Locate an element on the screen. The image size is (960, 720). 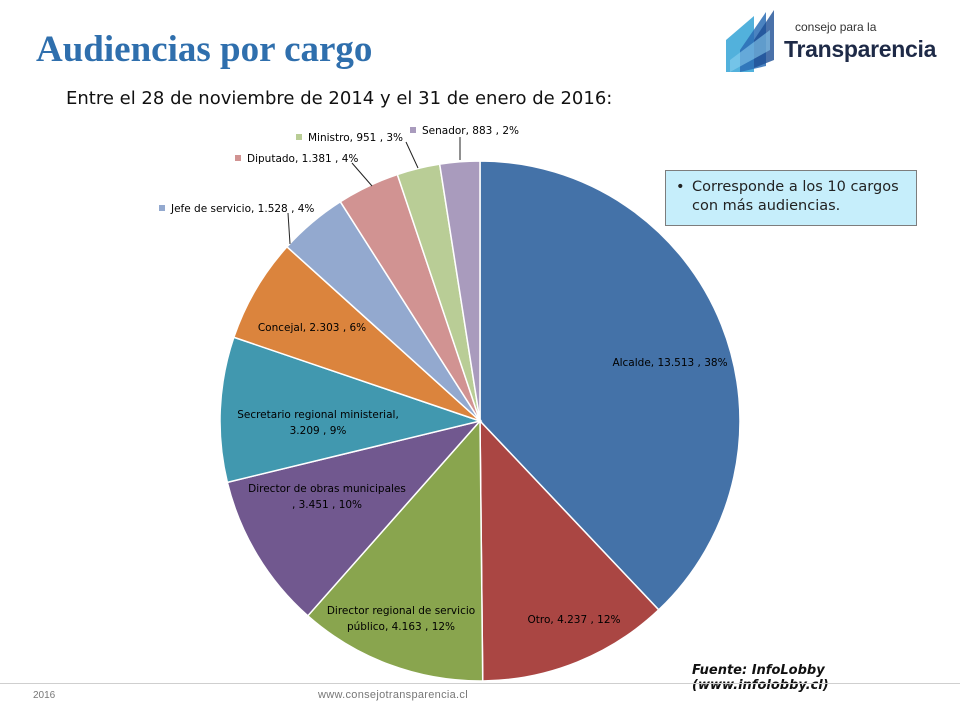
pie-slice-senador is located at coordinates (459, 291).